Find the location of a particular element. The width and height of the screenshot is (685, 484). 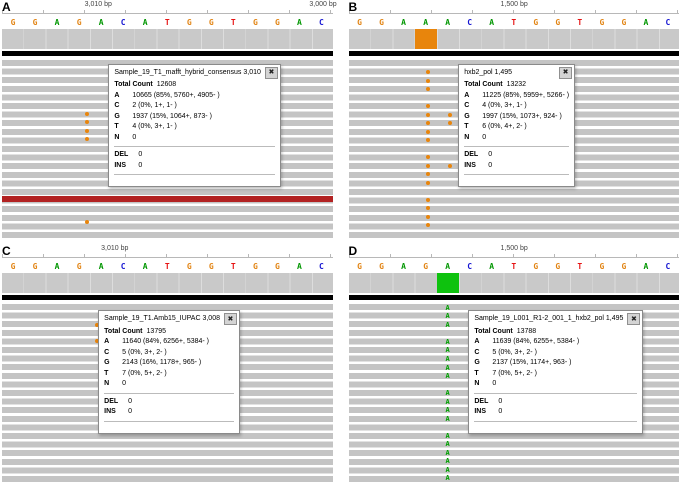

total-count-row: Total Count 13232 is located at coordinates (495, 85).